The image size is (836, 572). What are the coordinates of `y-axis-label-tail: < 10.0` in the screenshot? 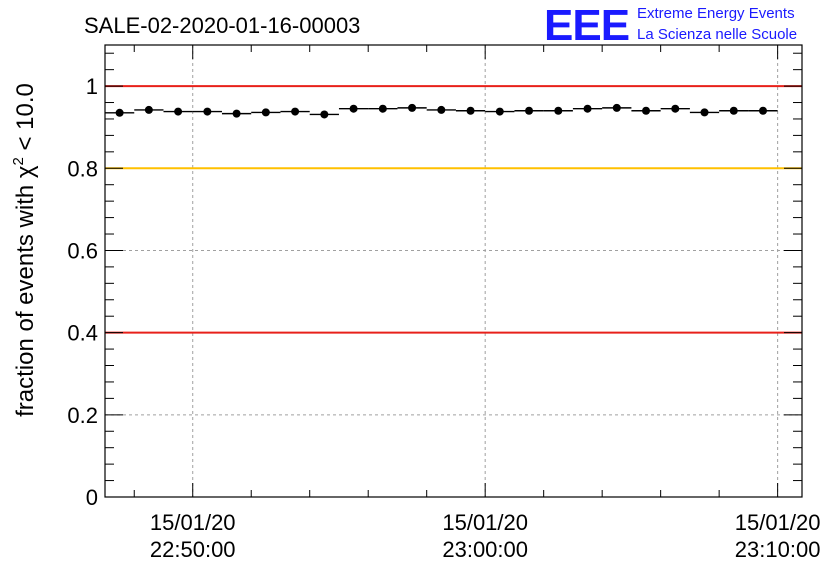 It's located at (25, 120).